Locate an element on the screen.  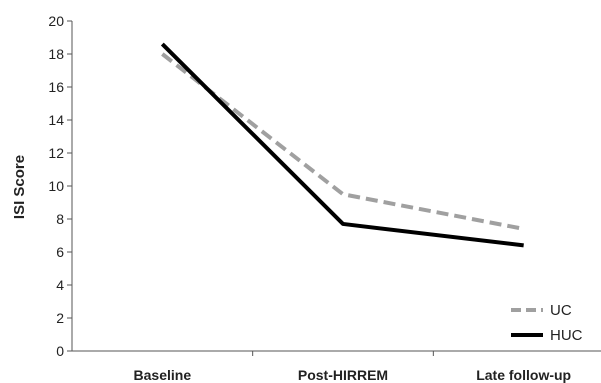
x-category-label: Late follow-up is located at coordinates (523, 375).